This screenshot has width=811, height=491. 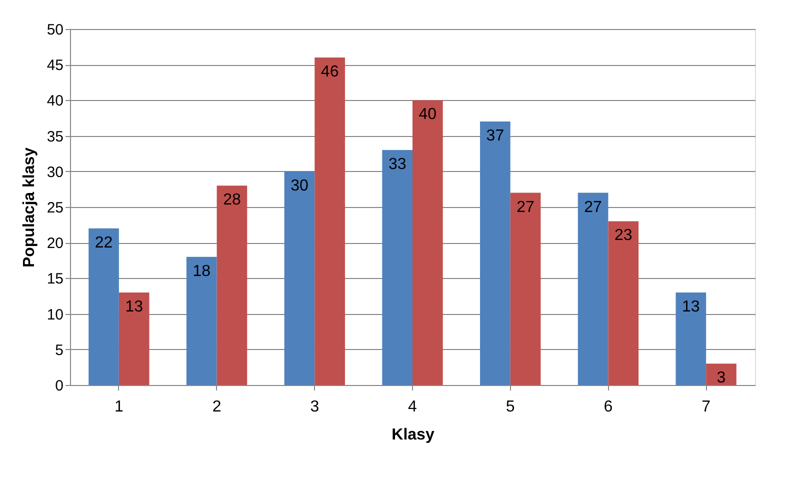 What do you see at coordinates (427, 115) in the screenshot?
I see `data-label: 40` at bounding box center [427, 115].